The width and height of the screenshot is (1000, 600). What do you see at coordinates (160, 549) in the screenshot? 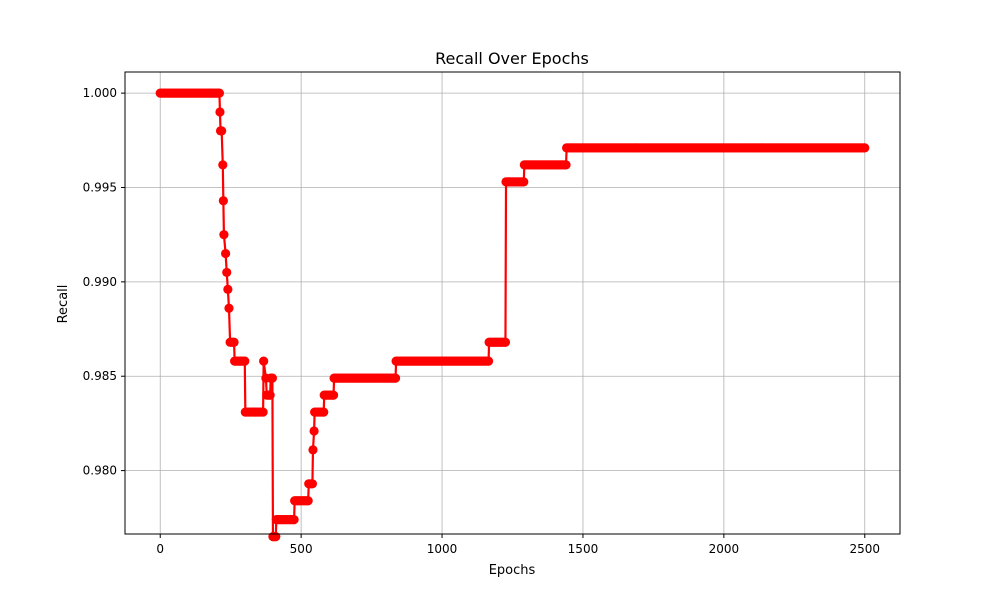
I see `x-tick-label: 0` at bounding box center [160, 549].